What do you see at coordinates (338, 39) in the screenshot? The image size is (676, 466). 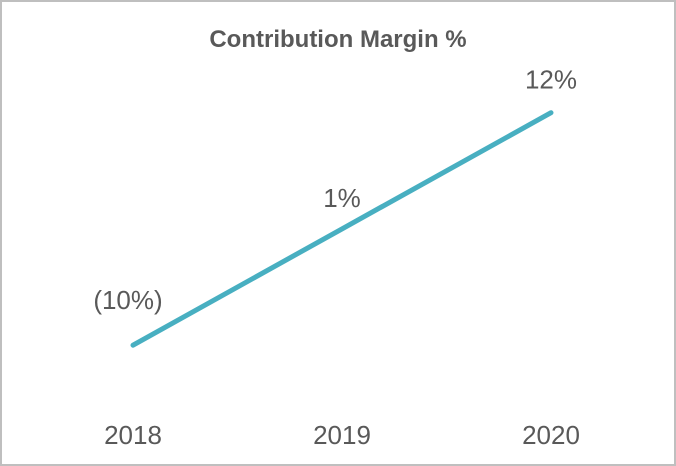 I see `chart-title: Contribution Margin %` at bounding box center [338, 39].